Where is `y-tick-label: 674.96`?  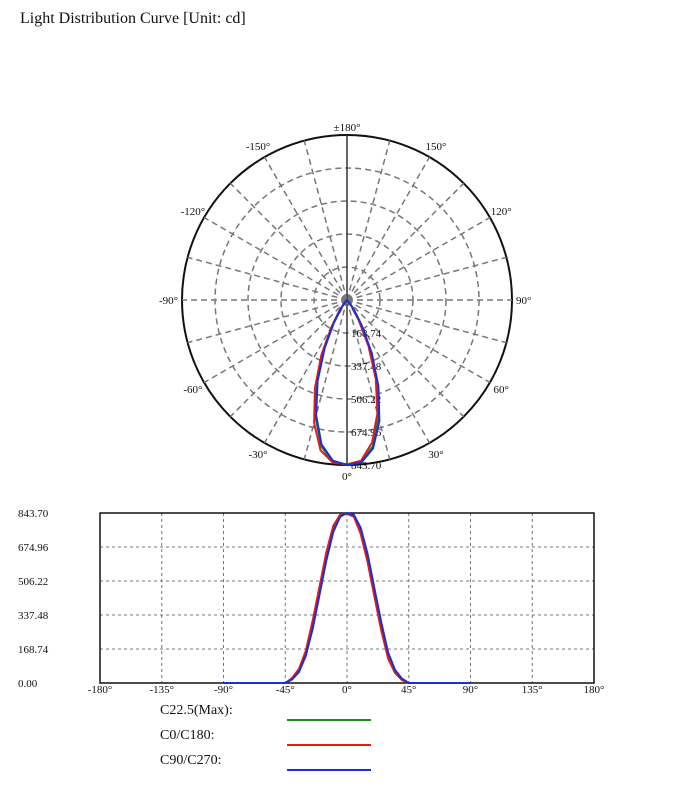 y-tick-label: 674.96 is located at coordinates (33, 548).